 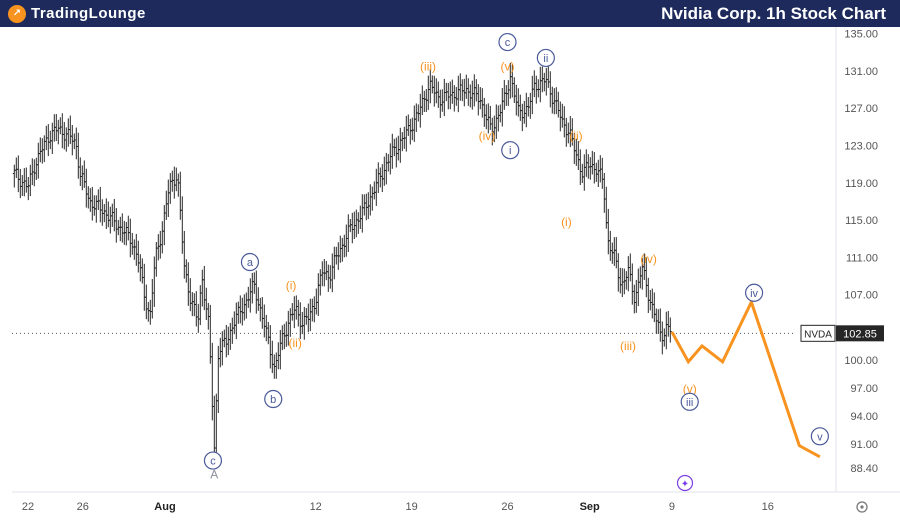 I want to click on y-tick-label: 107.00, so click(x=861, y=296).